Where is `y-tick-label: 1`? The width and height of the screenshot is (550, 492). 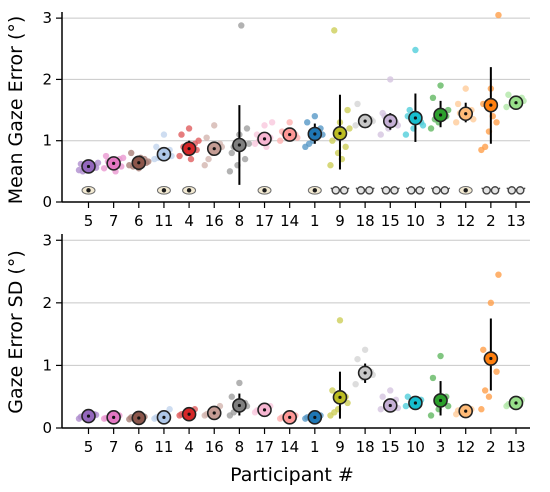
y-tick-label: 1 is located at coordinates (47, 365).